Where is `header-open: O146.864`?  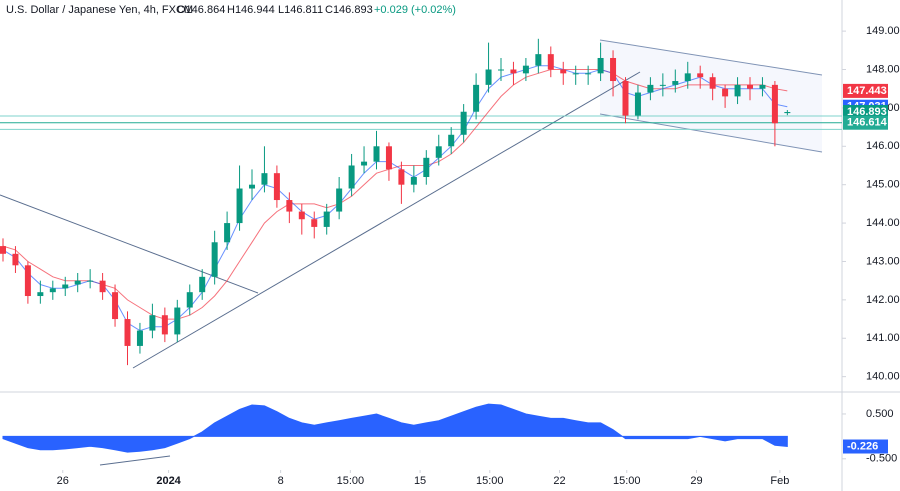
header-open: O146.864 is located at coordinates (201, 10).